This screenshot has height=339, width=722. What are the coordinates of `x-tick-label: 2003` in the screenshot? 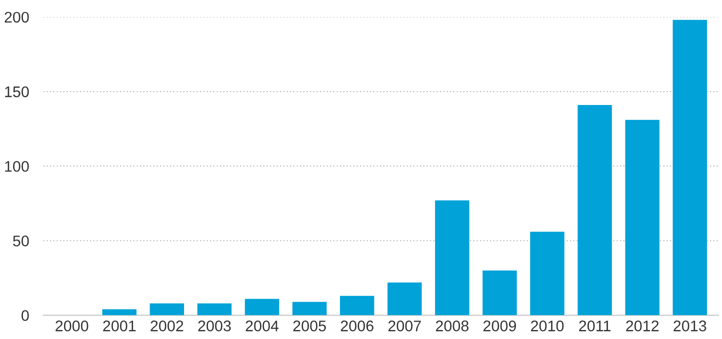 It's located at (214, 326).